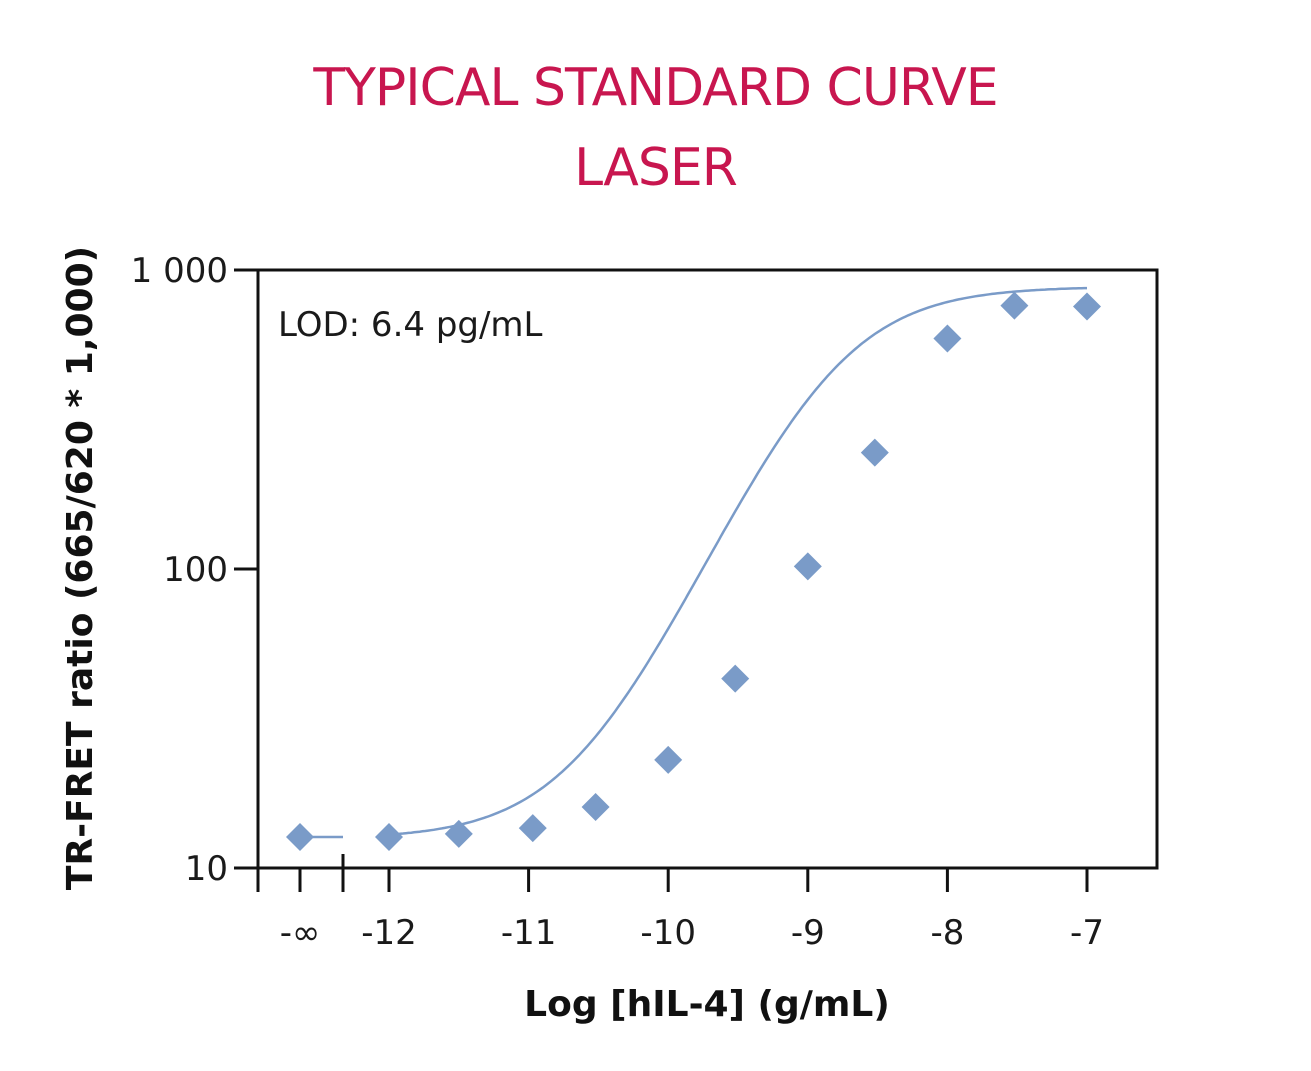 The image size is (1311, 1071). What do you see at coordinates (300, 933) in the screenshot?
I see `x-tick-label: -∞` at bounding box center [300, 933].